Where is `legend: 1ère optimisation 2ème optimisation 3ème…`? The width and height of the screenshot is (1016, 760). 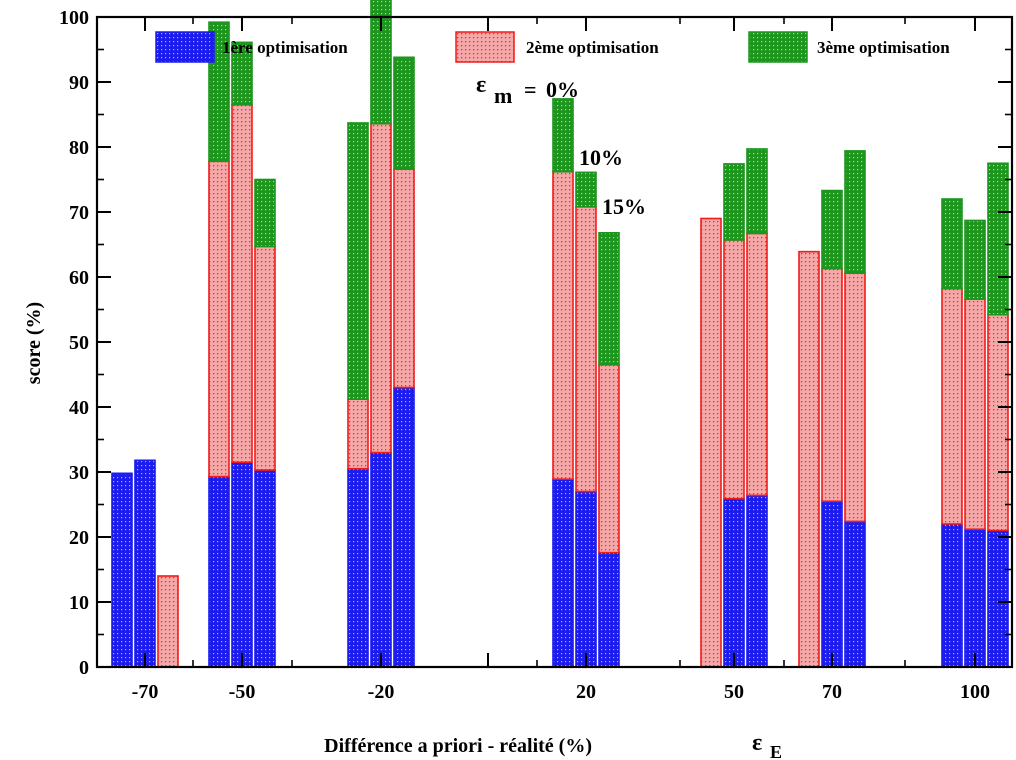 legend: 1ère optimisation 2ème optimisation 3ème… is located at coordinates (552, 47).